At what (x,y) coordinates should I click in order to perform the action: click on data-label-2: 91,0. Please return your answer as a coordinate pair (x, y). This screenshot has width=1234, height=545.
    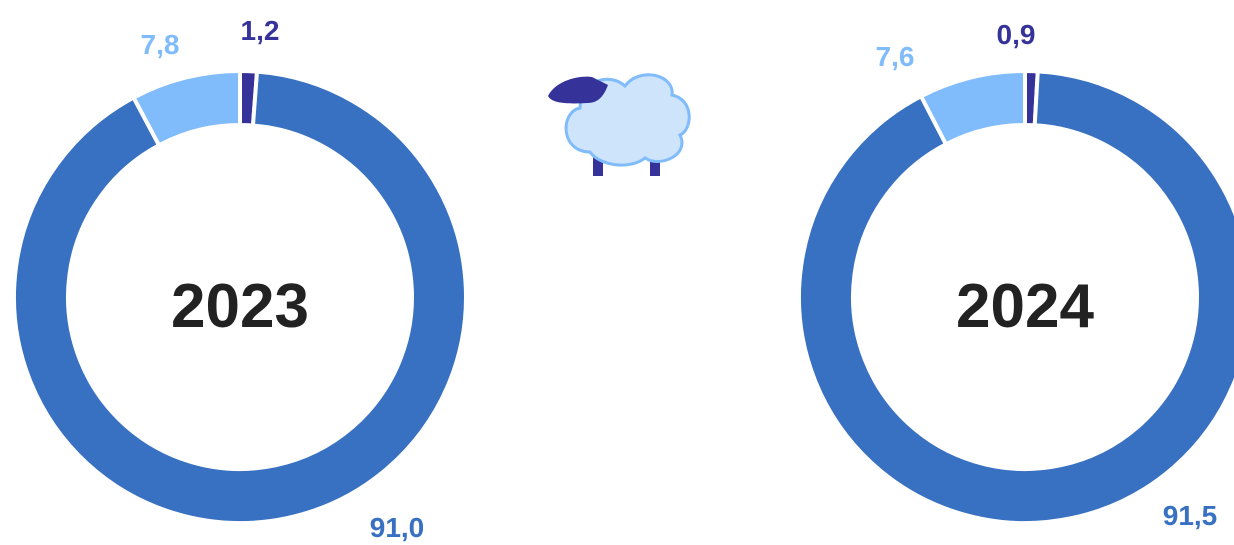
    Looking at the image, I should click on (397, 527).